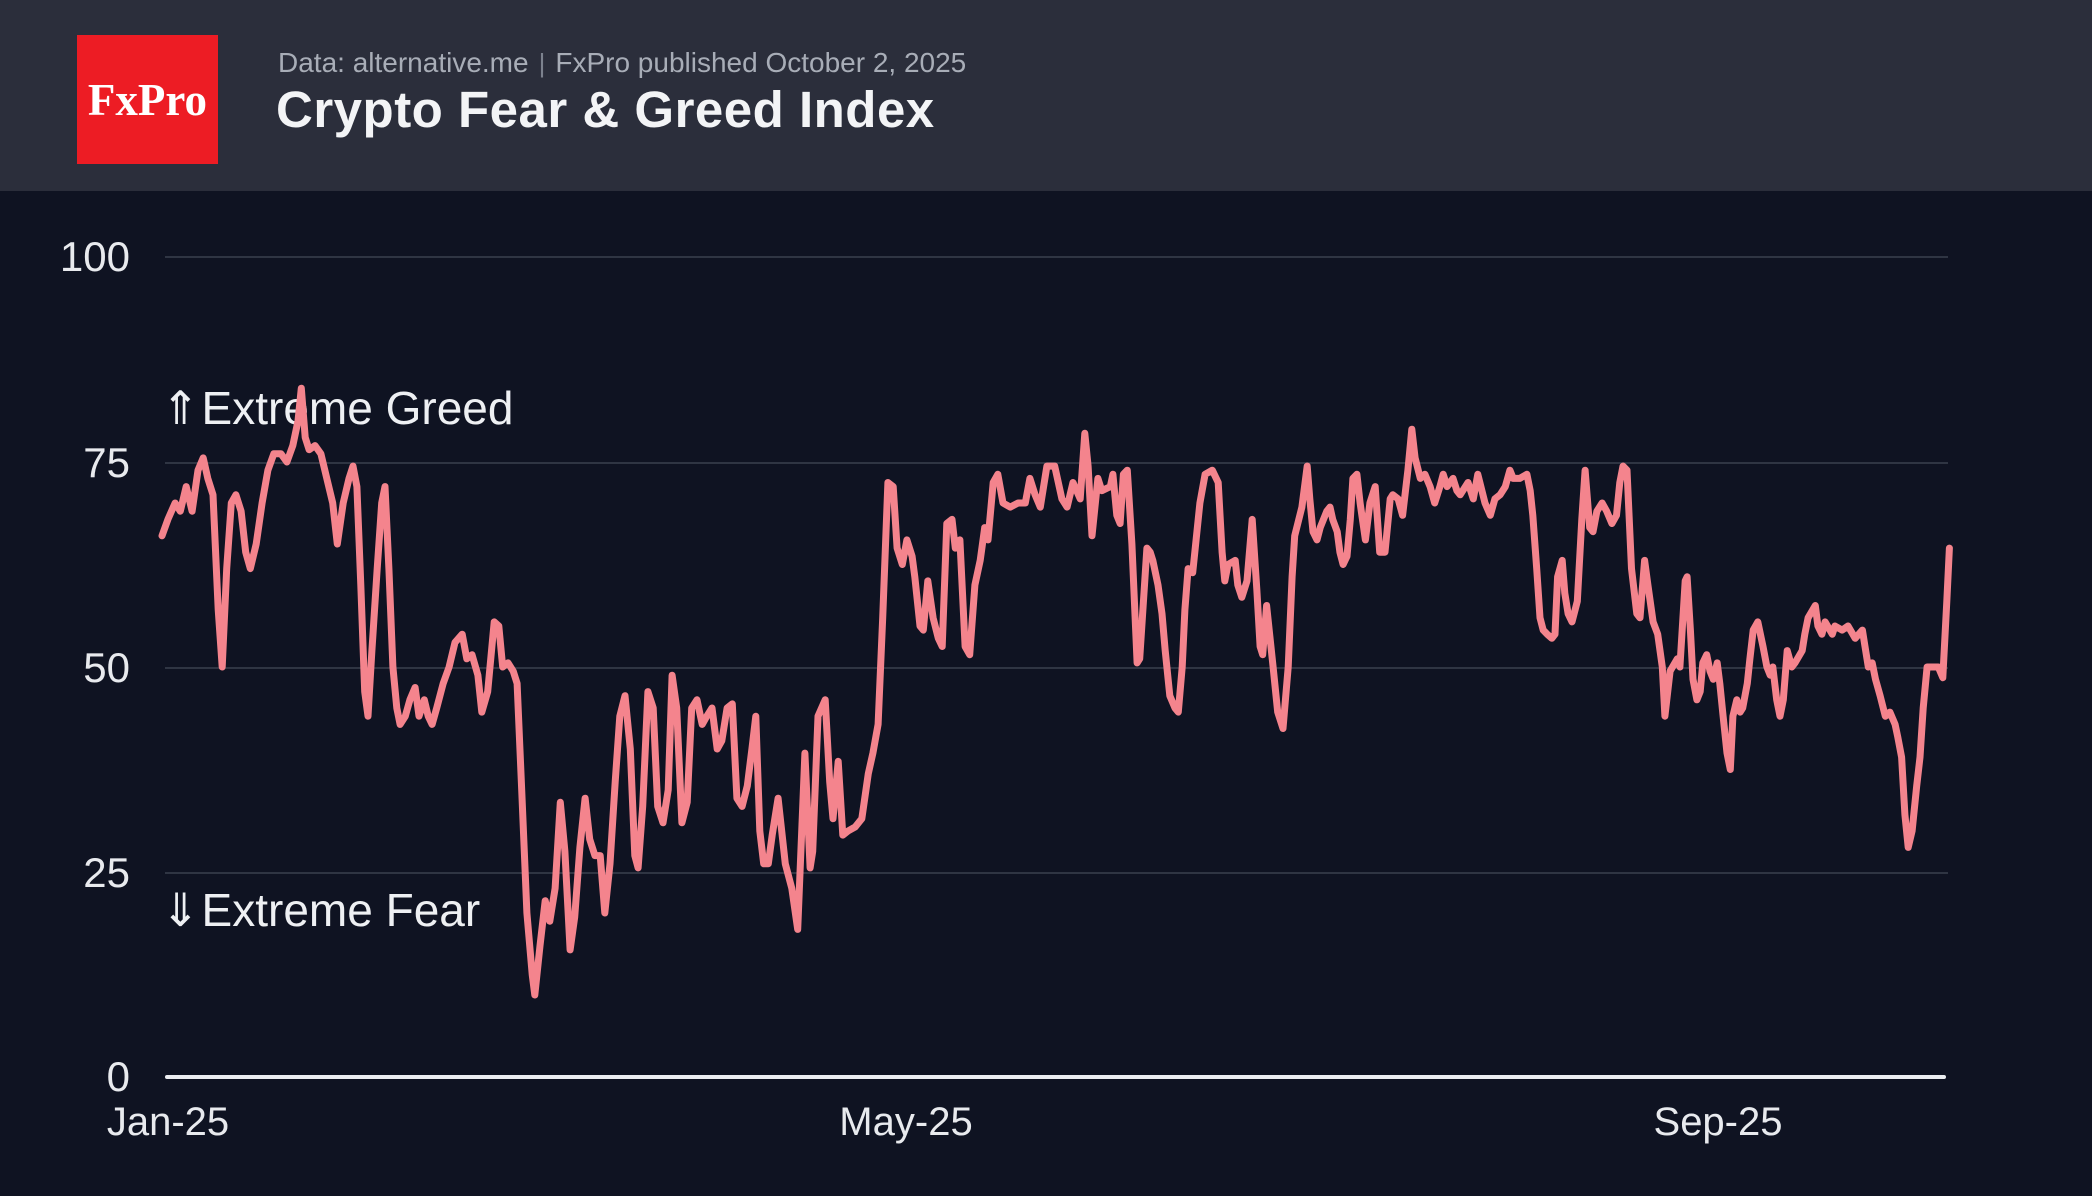  Describe the element at coordinates (180, 910) in the screenshot. I see `down-double-arrow-icon: ⇓` at that location.